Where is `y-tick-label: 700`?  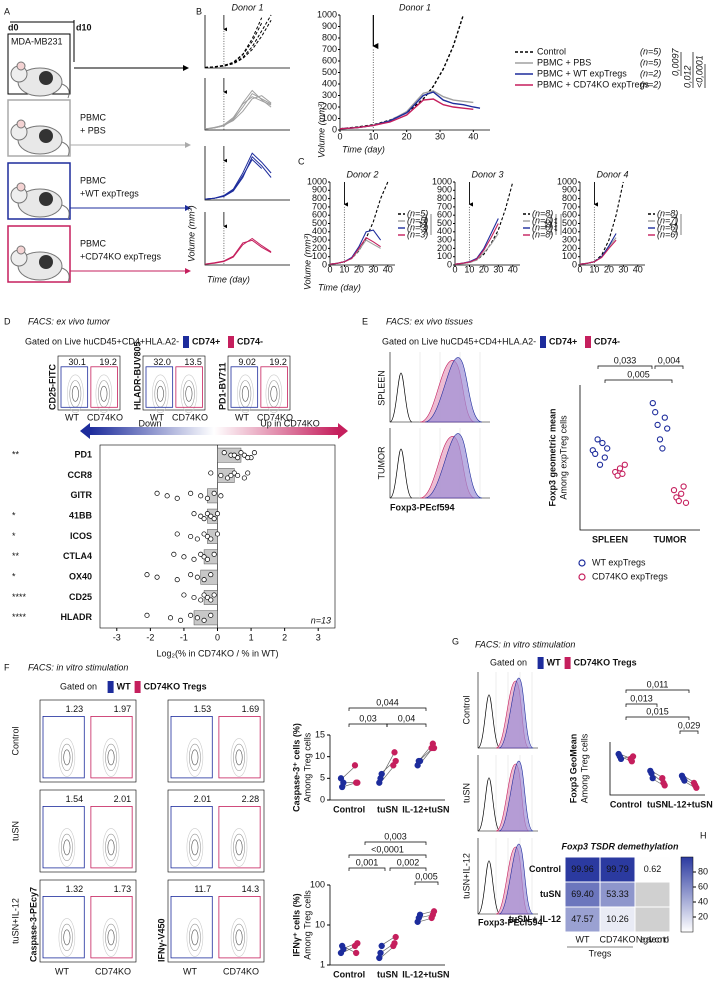 y-tick-label: 700 is located at coordinates (569, 206).